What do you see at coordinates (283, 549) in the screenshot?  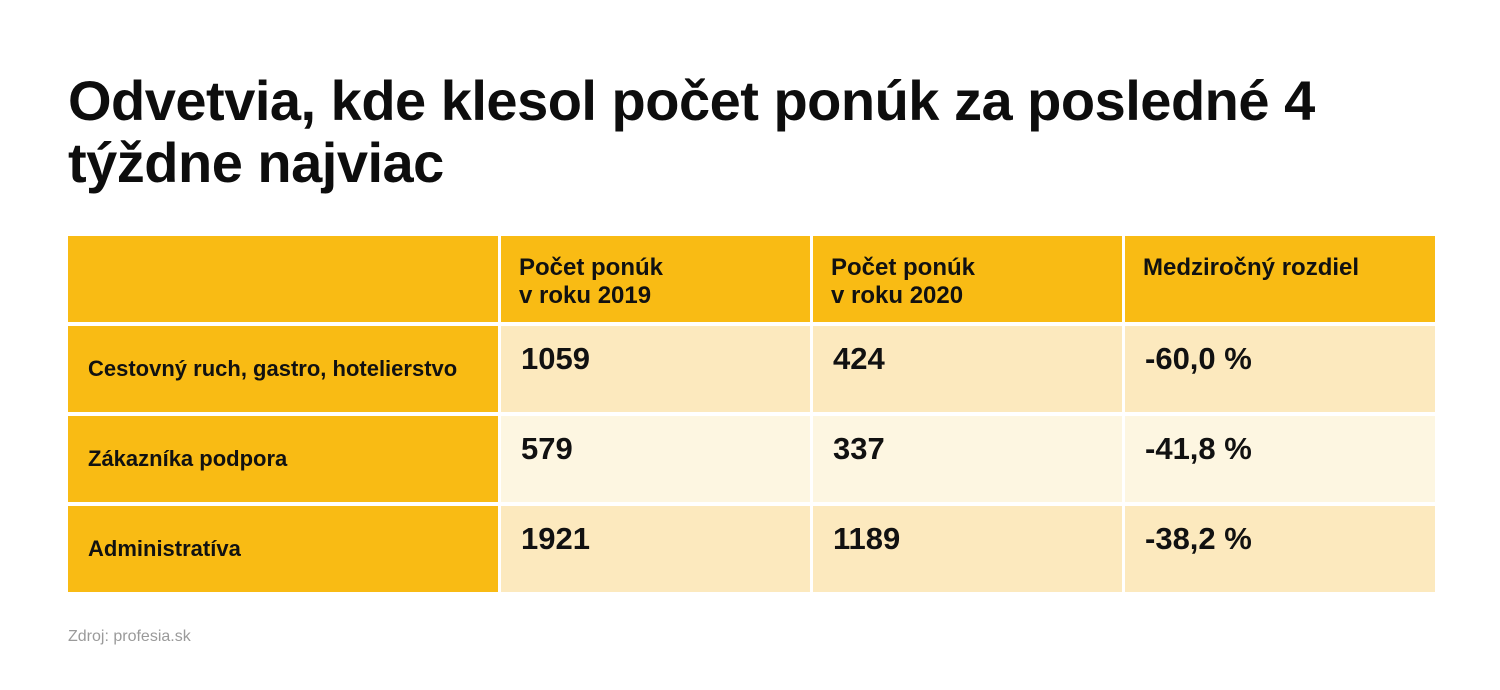 I see `row-label-admin: Administratíva` at bounding box center [283, 549].